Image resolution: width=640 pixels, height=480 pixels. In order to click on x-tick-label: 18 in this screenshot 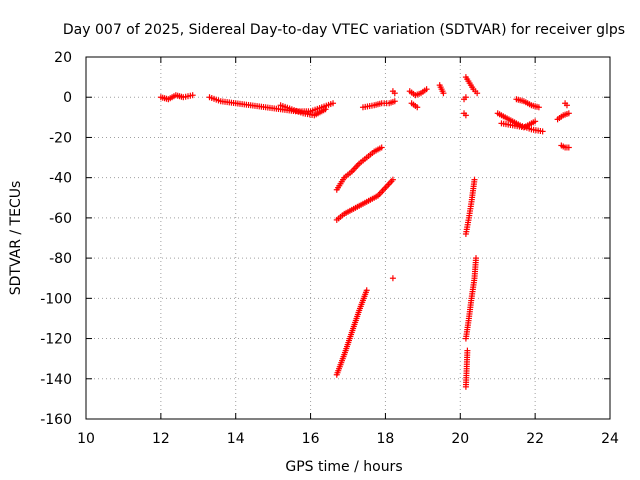, I will do `click(386, 439)`.